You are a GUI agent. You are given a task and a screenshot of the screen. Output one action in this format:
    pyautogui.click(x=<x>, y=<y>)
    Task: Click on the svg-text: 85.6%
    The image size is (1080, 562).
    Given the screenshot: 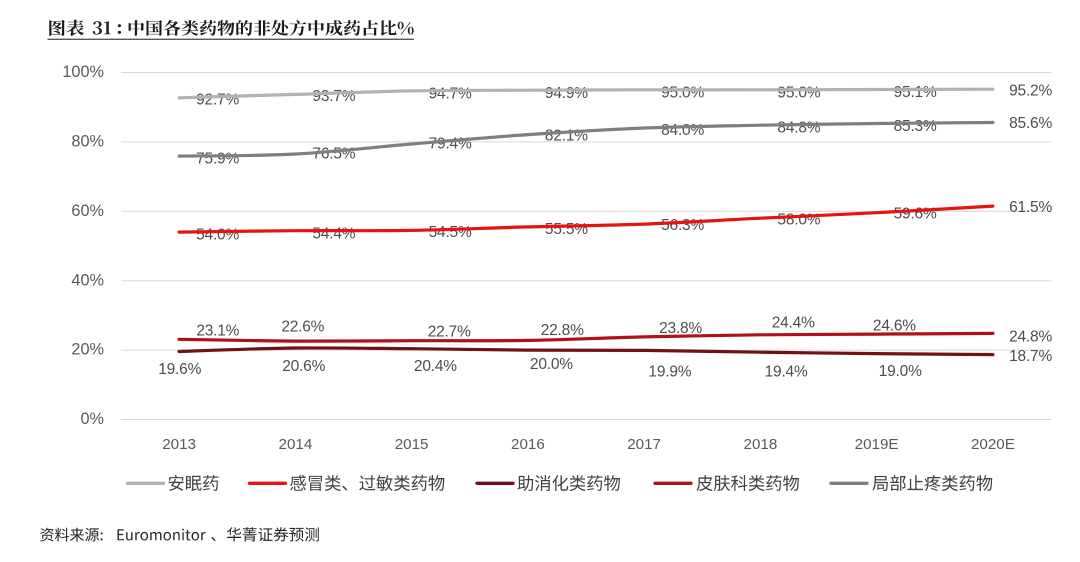 What is the action you would take?
    pyautogui.click(x=1030, y=123)
    